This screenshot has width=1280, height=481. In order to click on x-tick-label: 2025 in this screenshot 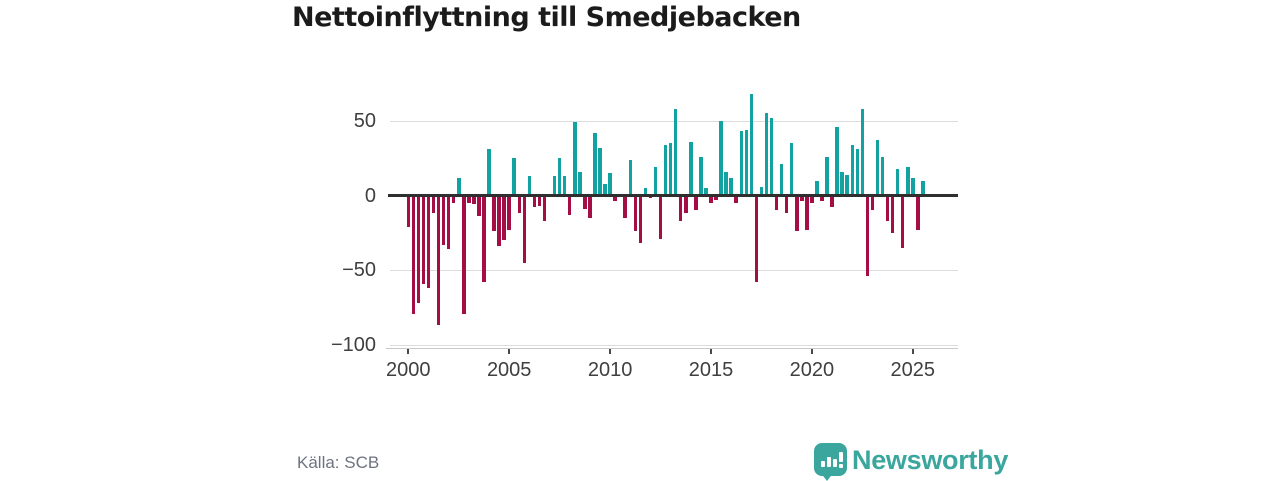, I will do `click(913, 370)`.